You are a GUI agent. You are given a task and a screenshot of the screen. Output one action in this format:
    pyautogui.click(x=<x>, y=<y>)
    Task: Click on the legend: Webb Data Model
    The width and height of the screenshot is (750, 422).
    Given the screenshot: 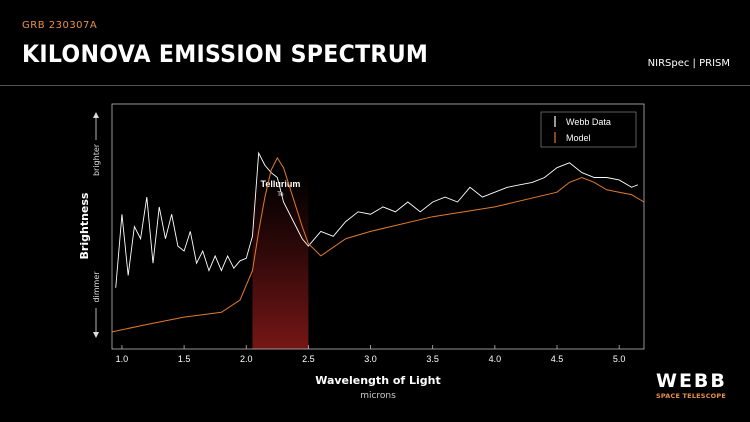 What is the action you would take?
    pyautogui.click(x=588, y=129)
    